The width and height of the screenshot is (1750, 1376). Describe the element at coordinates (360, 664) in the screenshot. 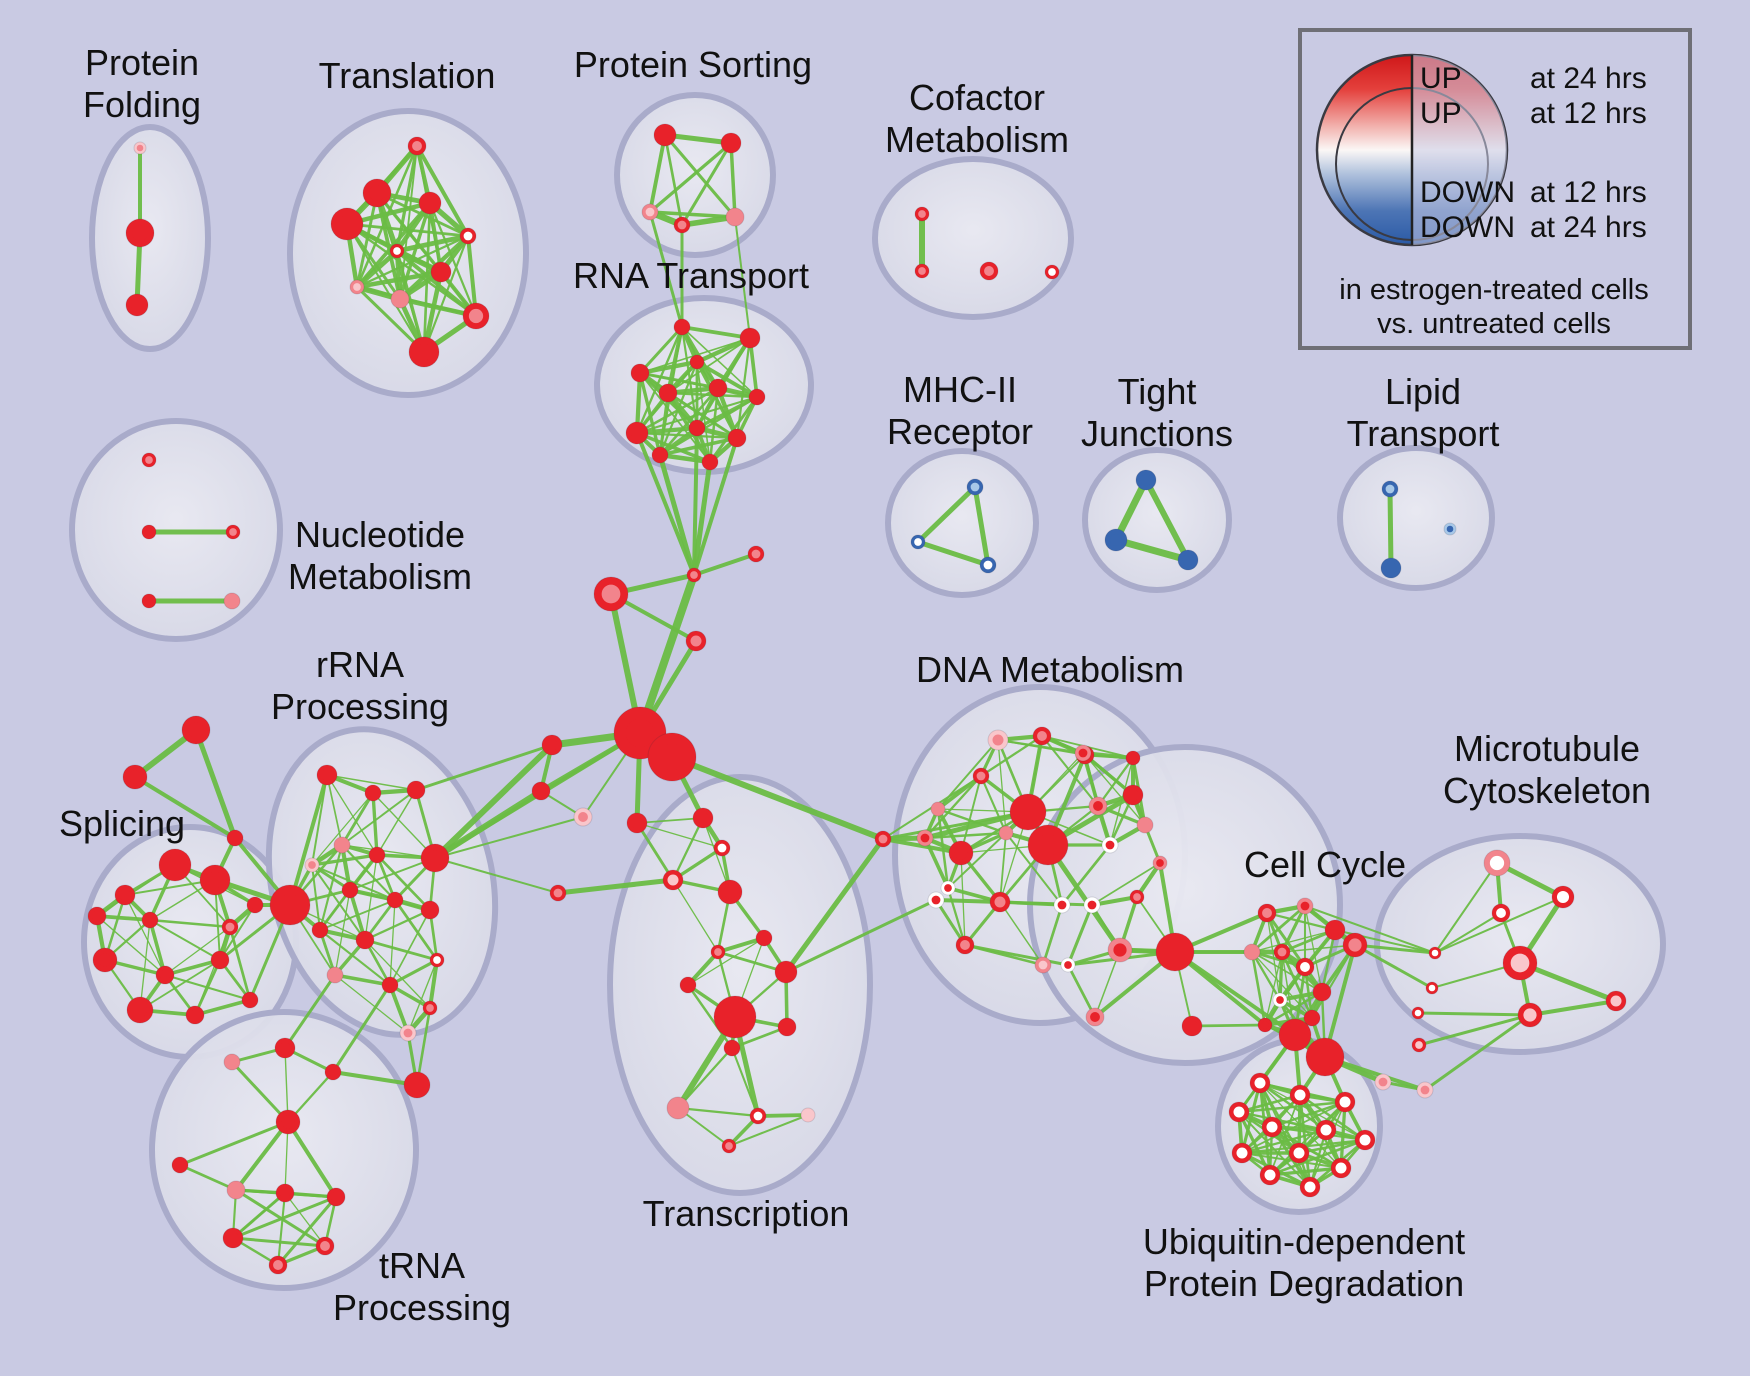

I see `cluster-label-rrna-processing: rRNA` at that location.